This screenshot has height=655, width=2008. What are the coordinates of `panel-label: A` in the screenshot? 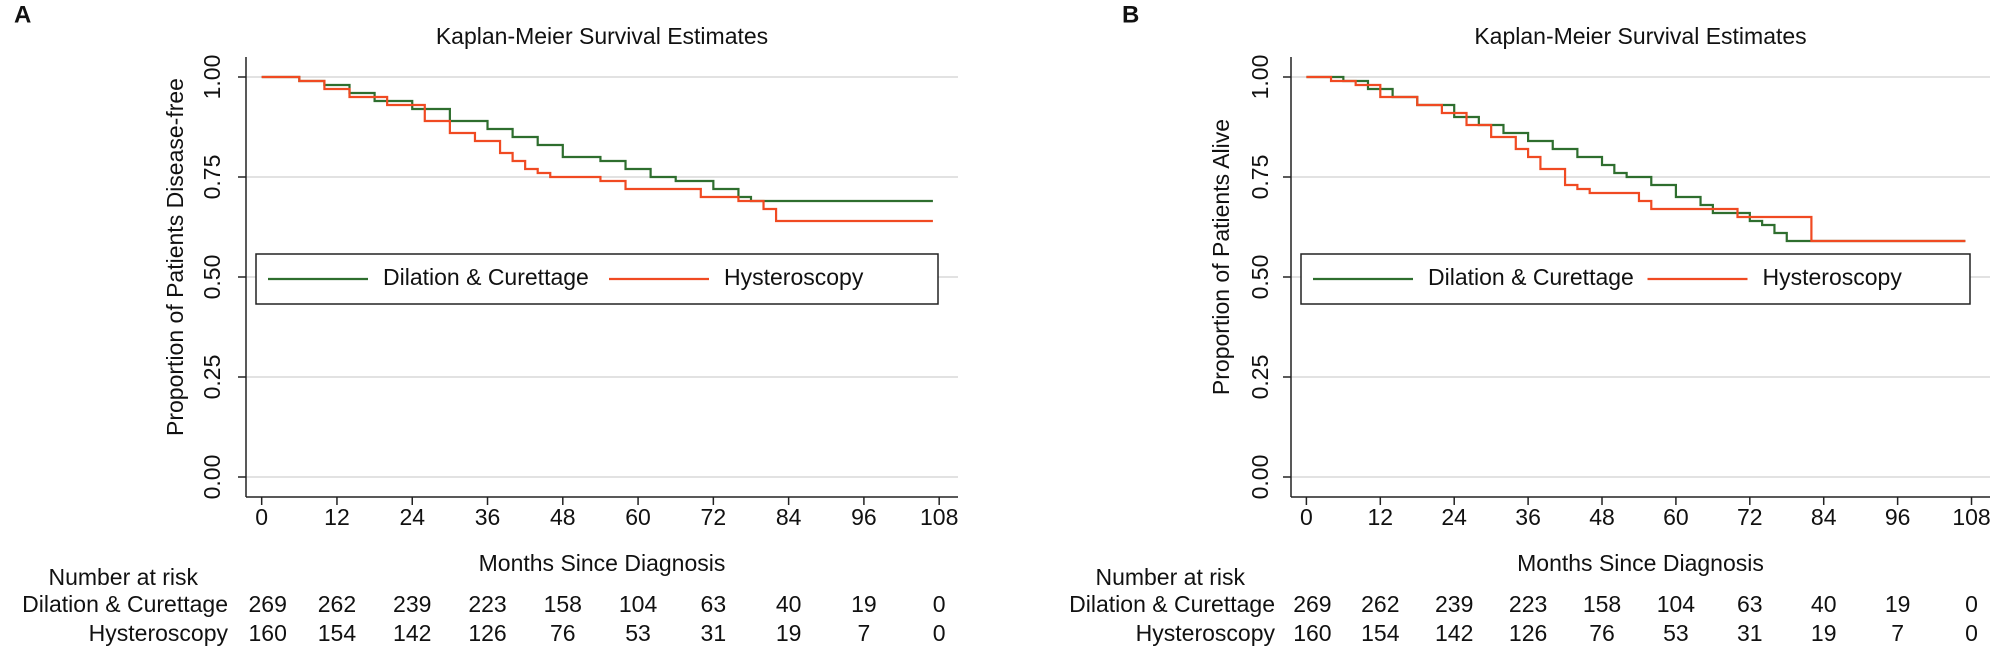 It's located at (22, 14).